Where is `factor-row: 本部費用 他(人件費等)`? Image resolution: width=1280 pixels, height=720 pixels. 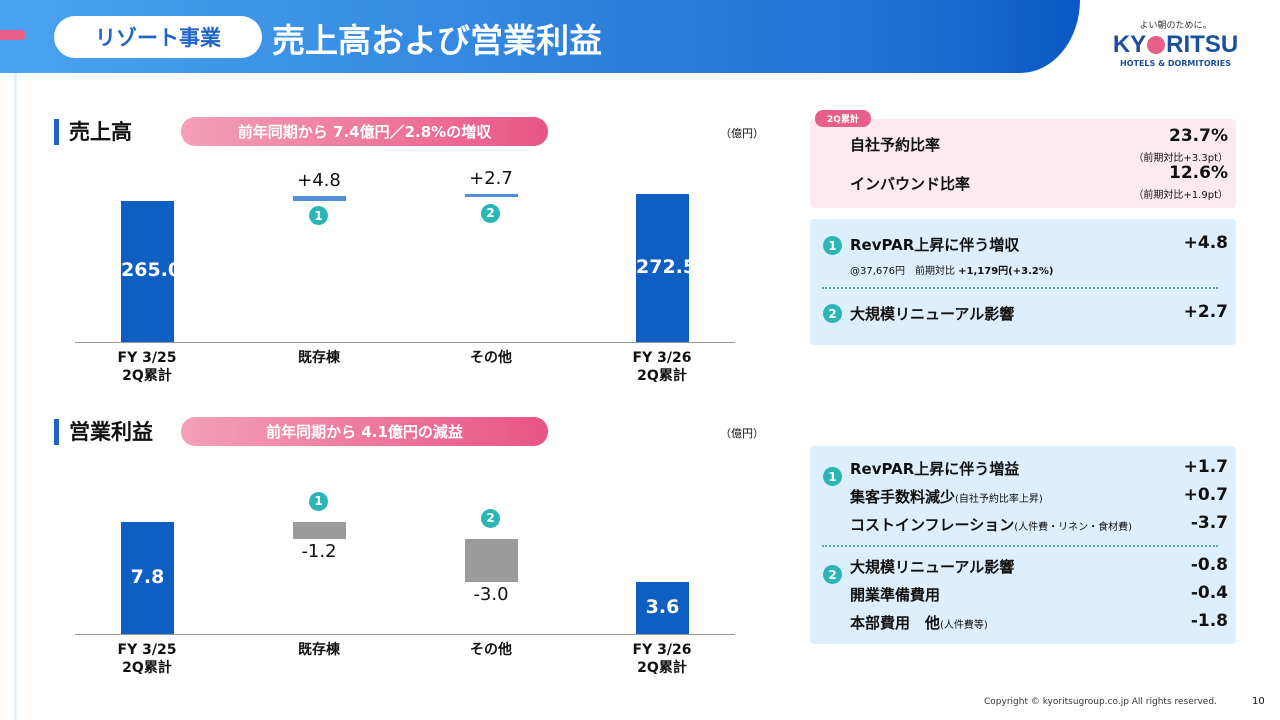
factor-row: 本部費用 他(人件費等) is located at coordinates (919, 622).